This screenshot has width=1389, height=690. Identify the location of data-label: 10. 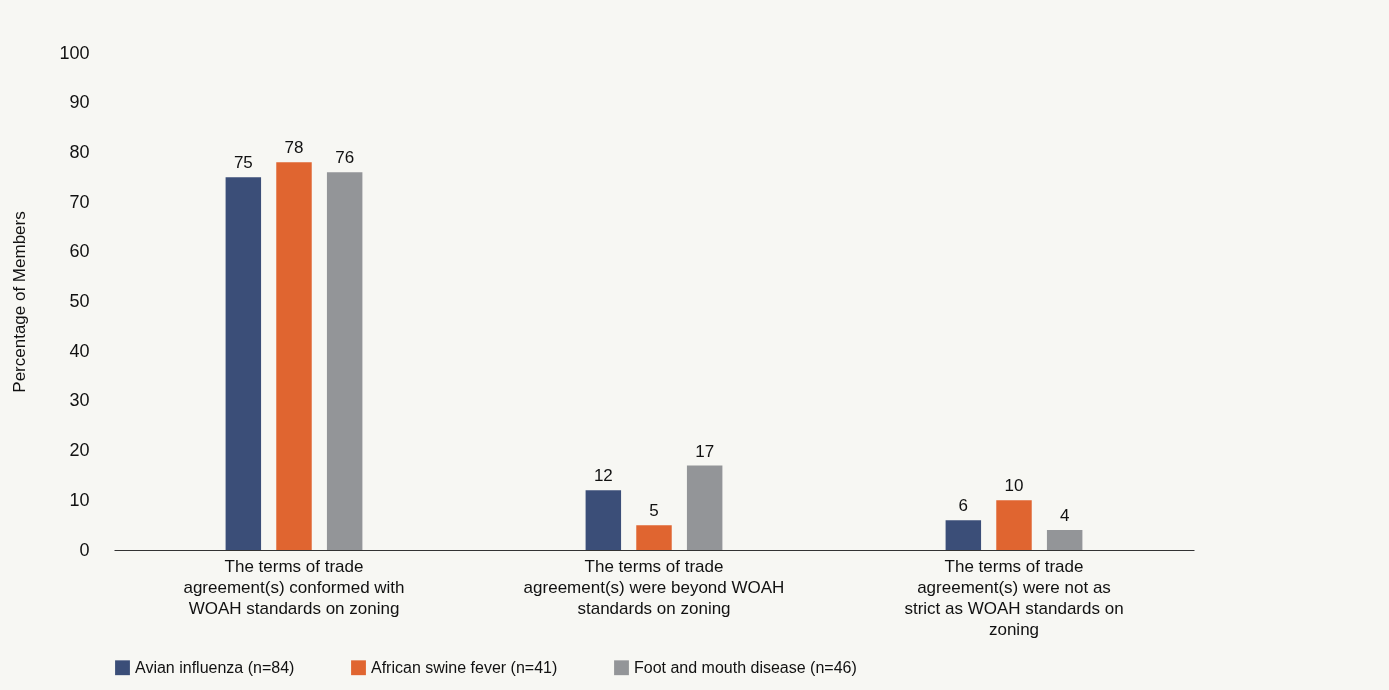
(1014, 486).